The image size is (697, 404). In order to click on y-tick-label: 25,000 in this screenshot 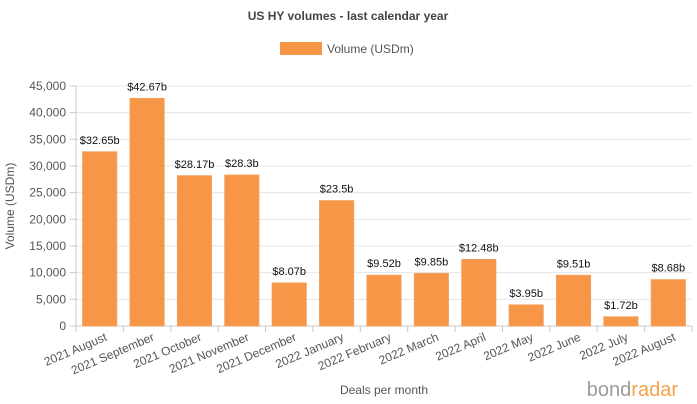, I will do `click(47, 193)`.